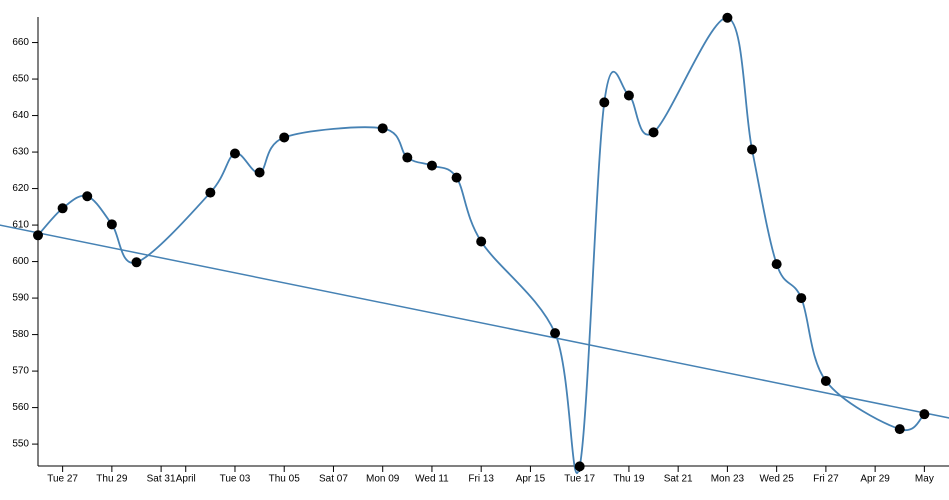  Describe the element at coordinates (333, 479) in the screenshot. I see `x-tick-label: Sat 07` at that location.